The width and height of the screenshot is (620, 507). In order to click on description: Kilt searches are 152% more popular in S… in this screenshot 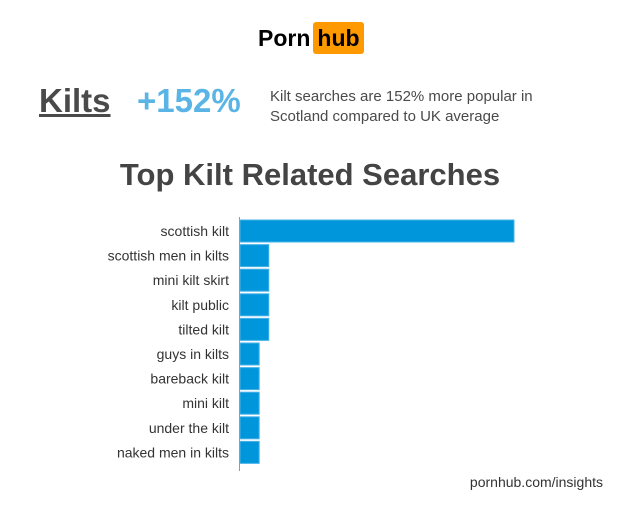, I will do `click(401, 107)`.